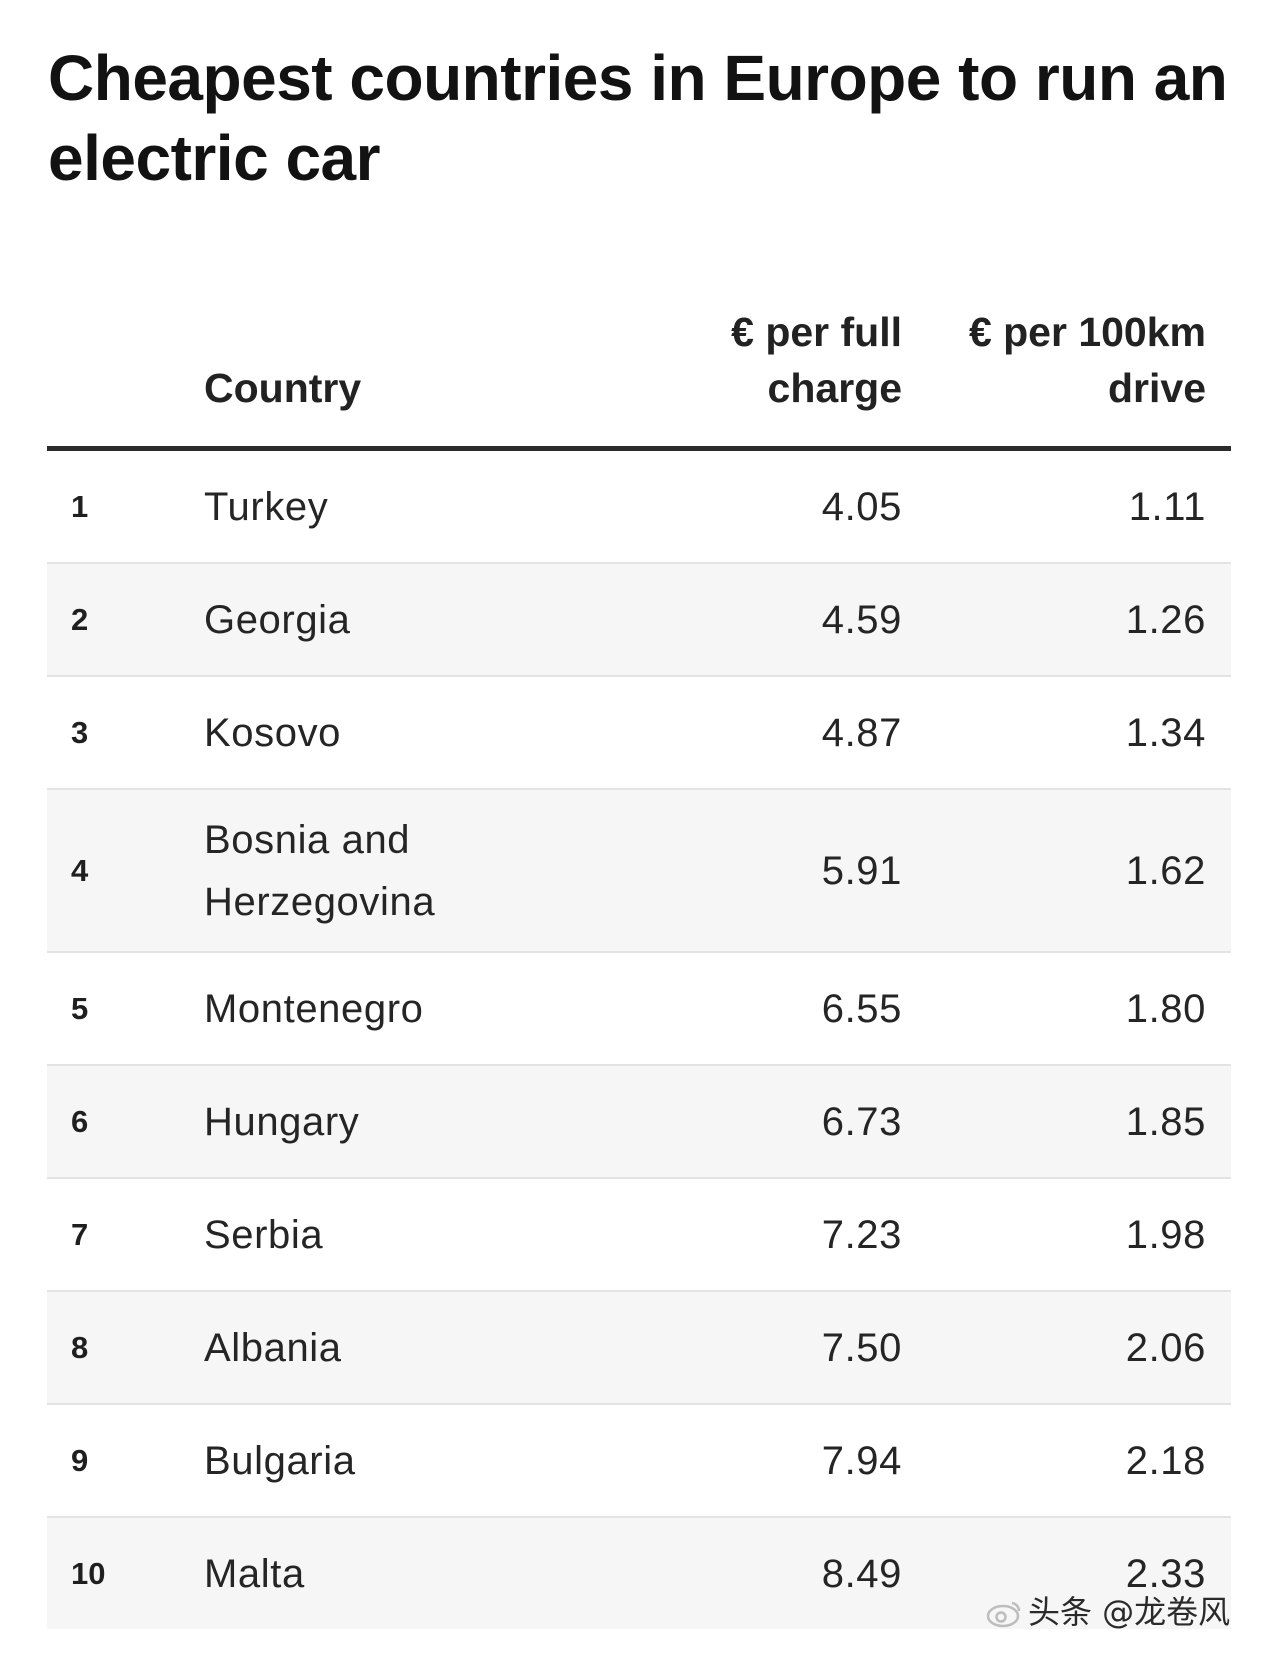  Describe the element at coordinates (414, 506) in the screenshot. I see `country-cell: Turkey` at that location.